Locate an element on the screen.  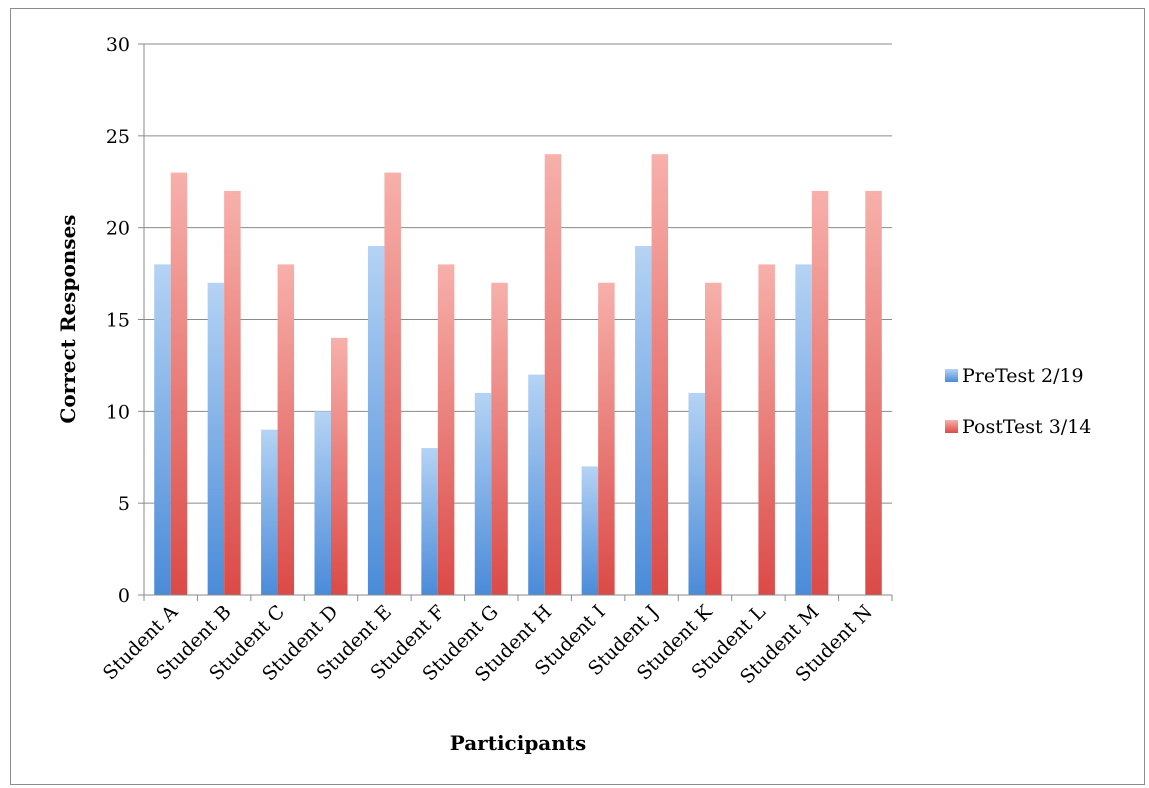
bar-posttest-student-m is located at coordinates (820, 392).